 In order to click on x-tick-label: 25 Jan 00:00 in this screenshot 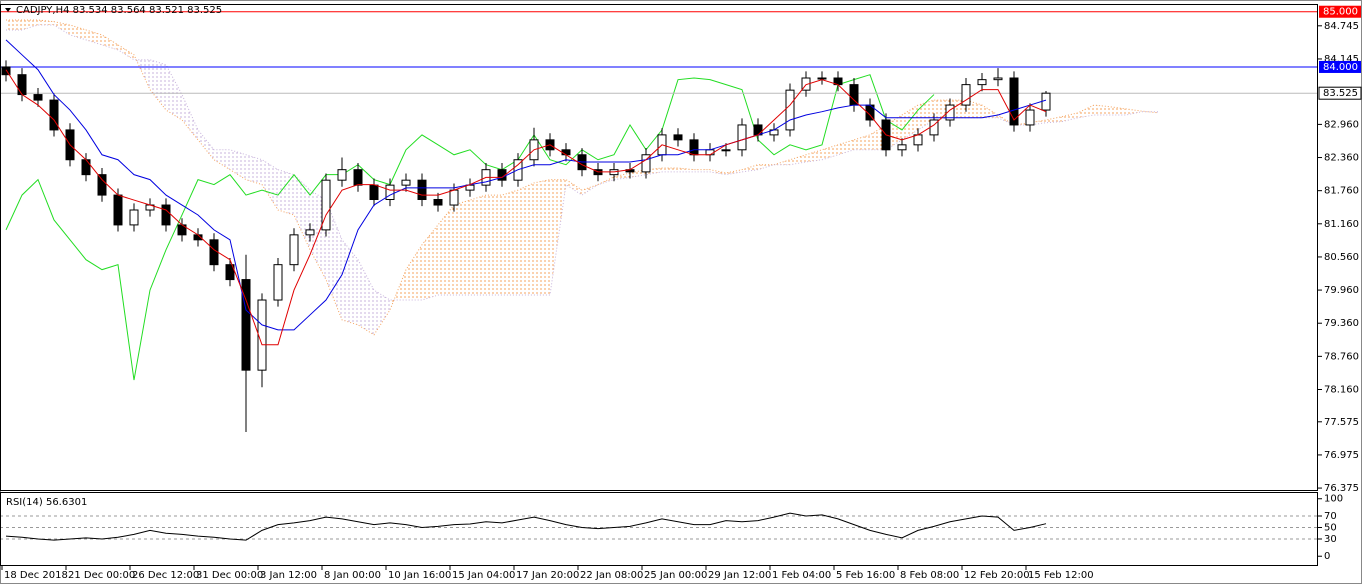, I will do `click(675, 575)`.